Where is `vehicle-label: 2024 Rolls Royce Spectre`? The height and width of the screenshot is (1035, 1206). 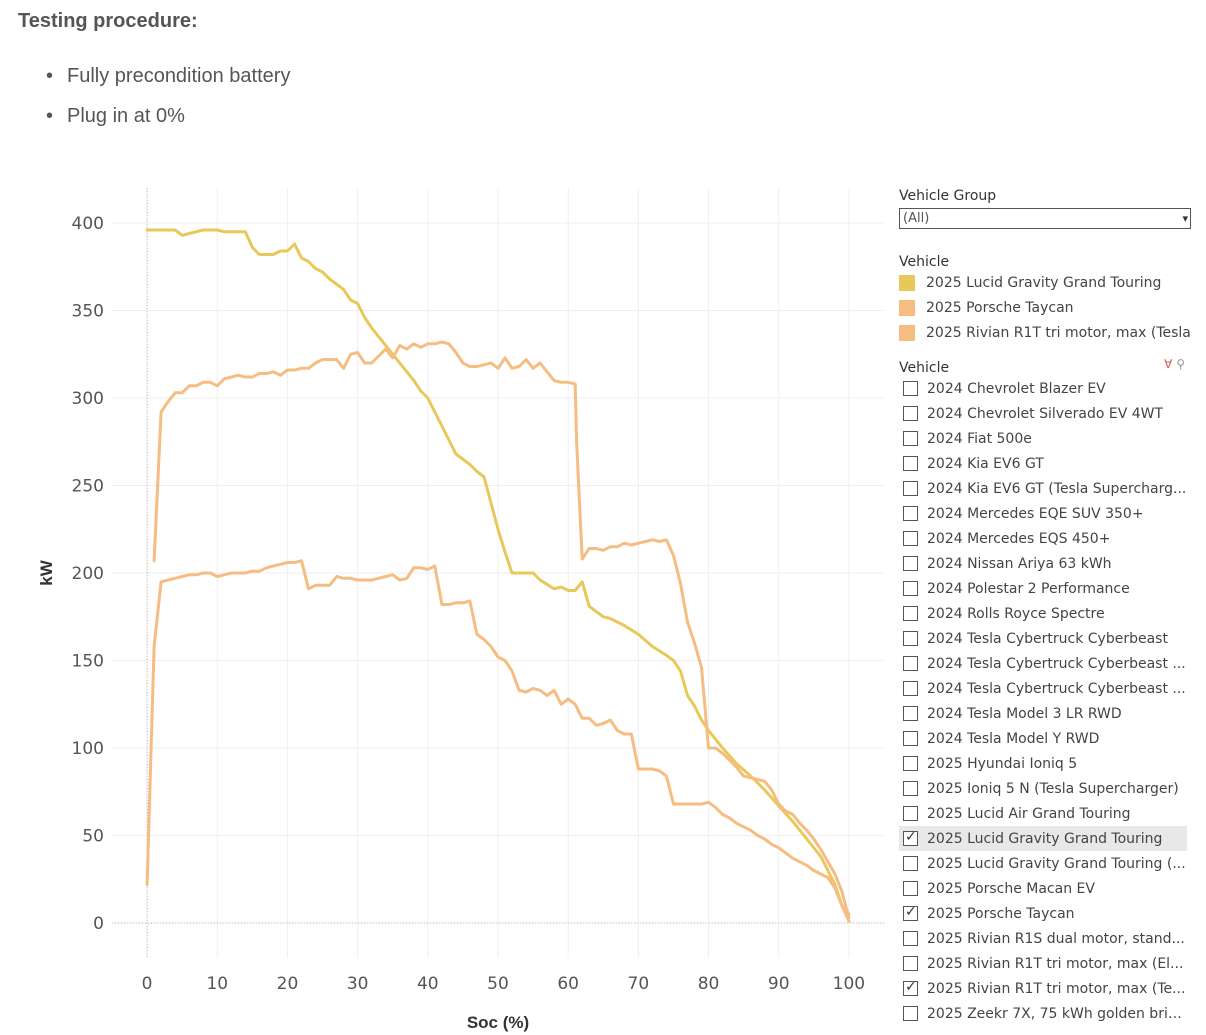 vehicle-label: 2024 Rolls Royce Spectre is located at coordinates (1016, 613).